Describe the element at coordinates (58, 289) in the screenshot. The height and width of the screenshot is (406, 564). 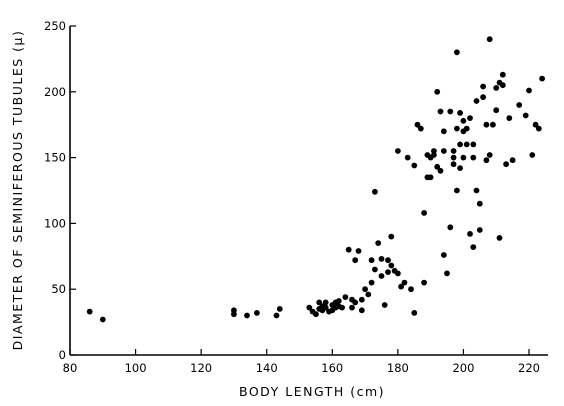
I see `y-tick-label: 50` at that location.